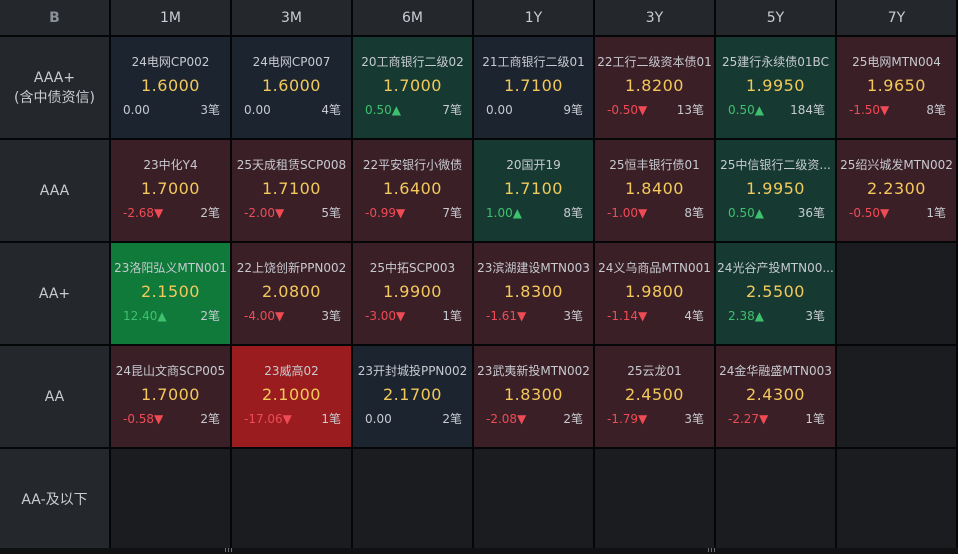 The image size is (958, 554). I want to click on bond-cell-aaa-1m: 23中化Y4 1.7000 -2.68▼ 2笔, so click(170, 190).